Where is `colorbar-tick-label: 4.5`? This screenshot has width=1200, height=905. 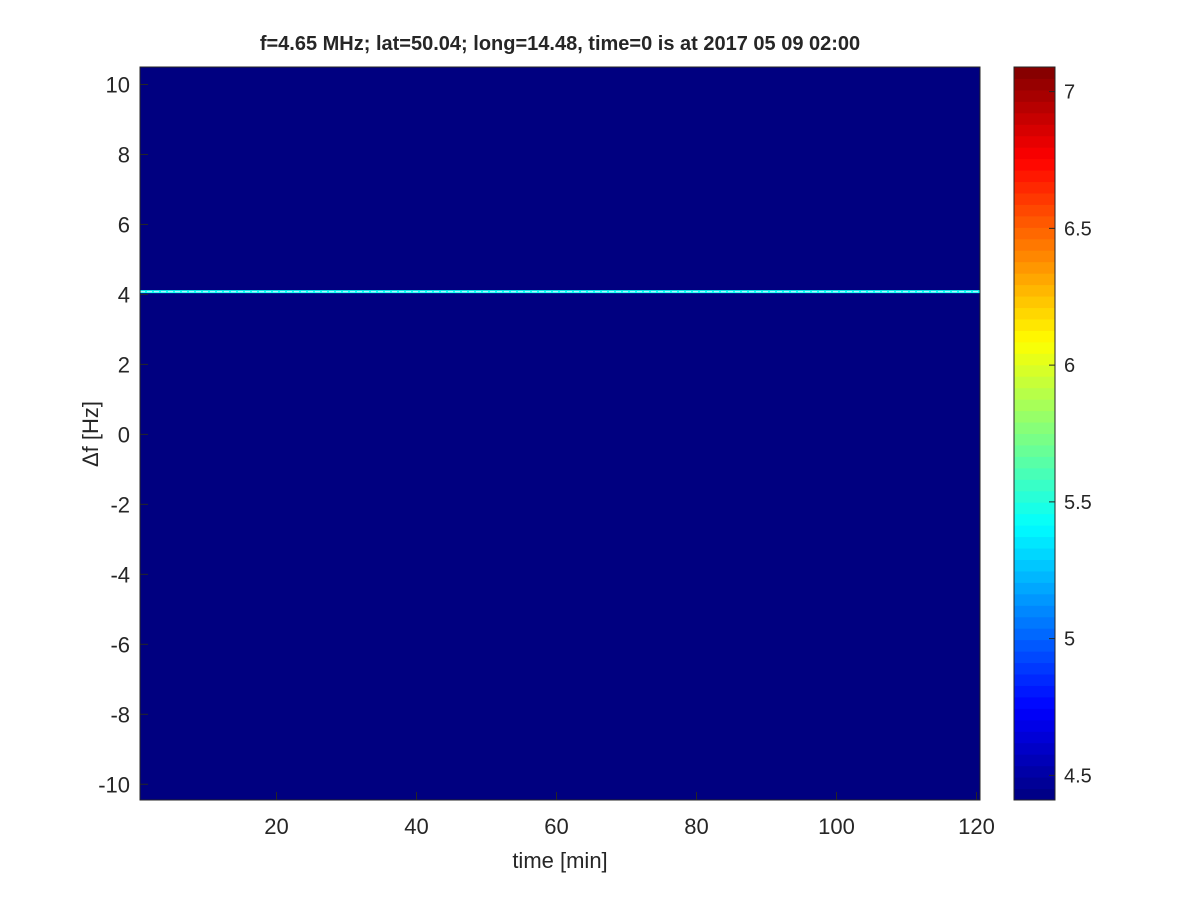 colorbar-tick-label: 4.5 is located at coordinates (1078, 776).